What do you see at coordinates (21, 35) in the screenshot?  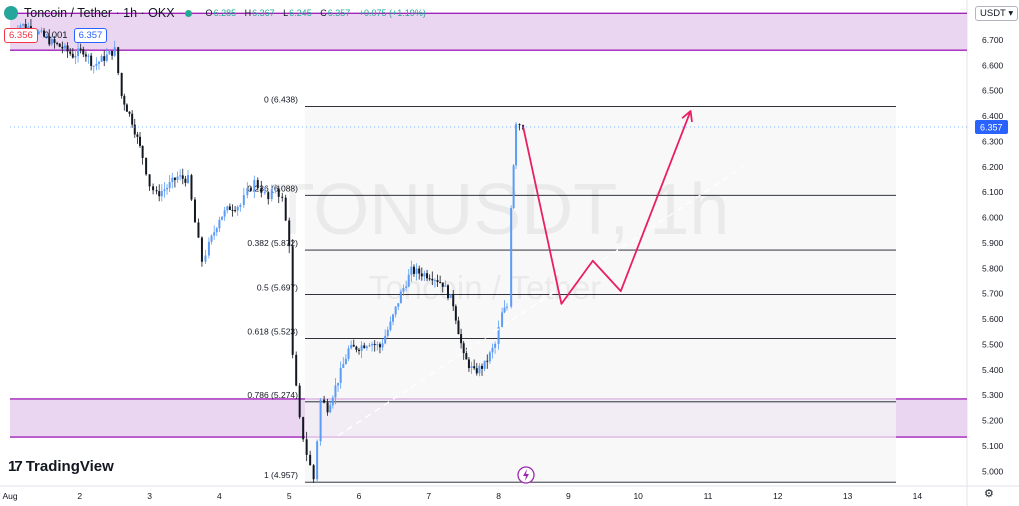 I see `sell-button: 6.356` at bounding box center [21, 35].